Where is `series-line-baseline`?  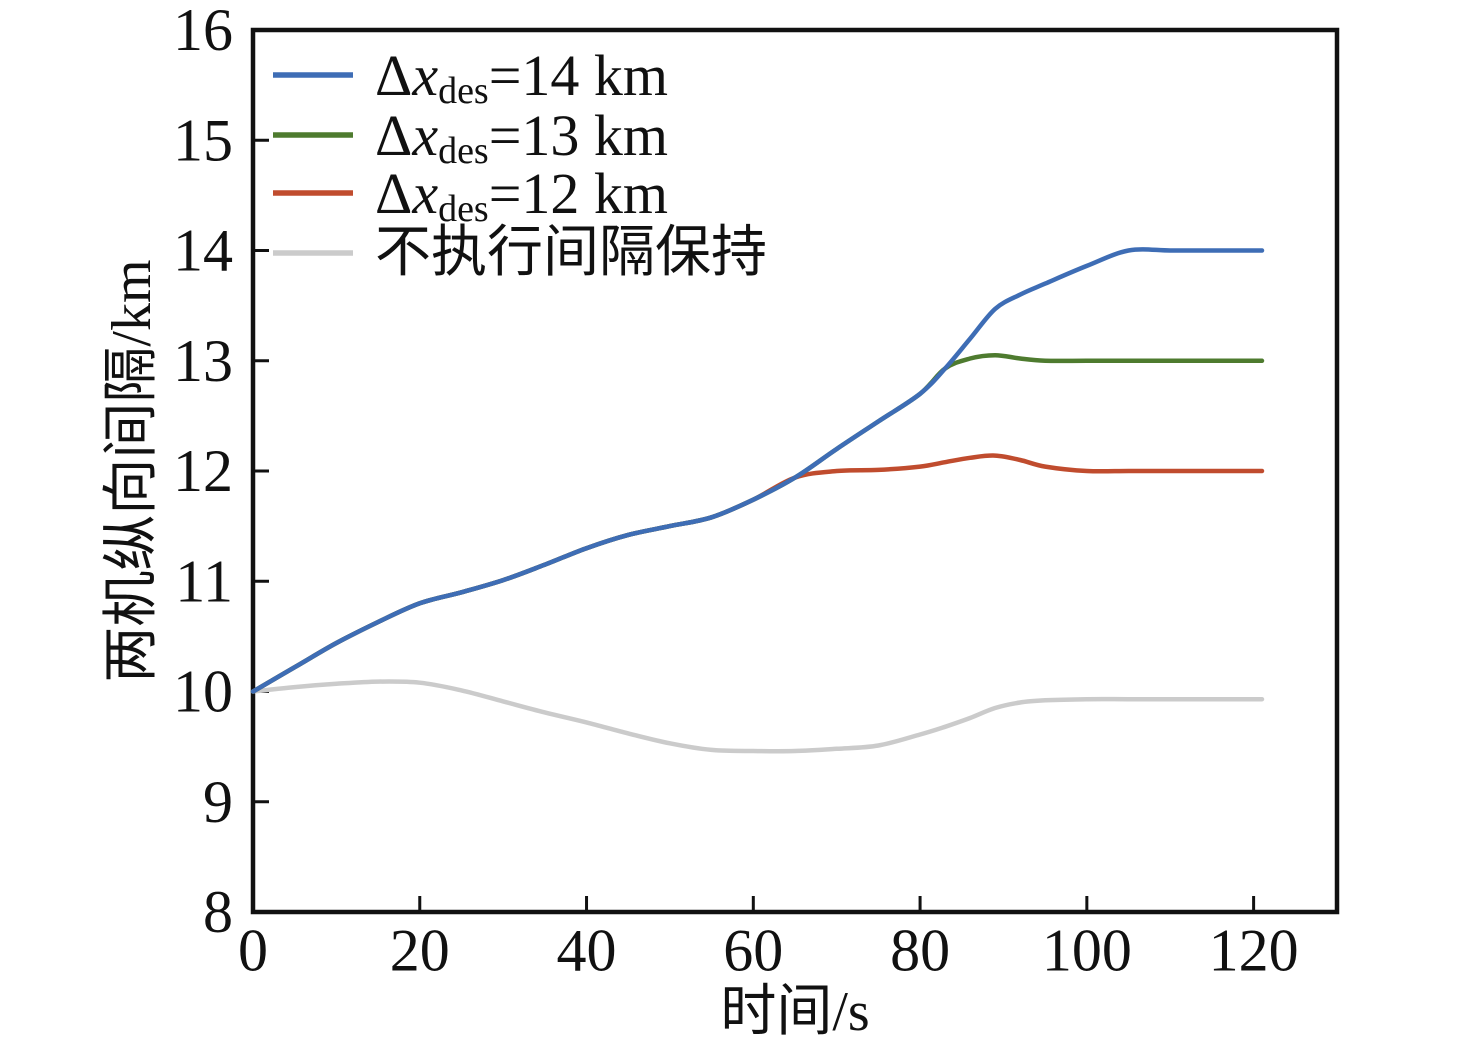 series-line-baseline is located at coordinates (757, 716).